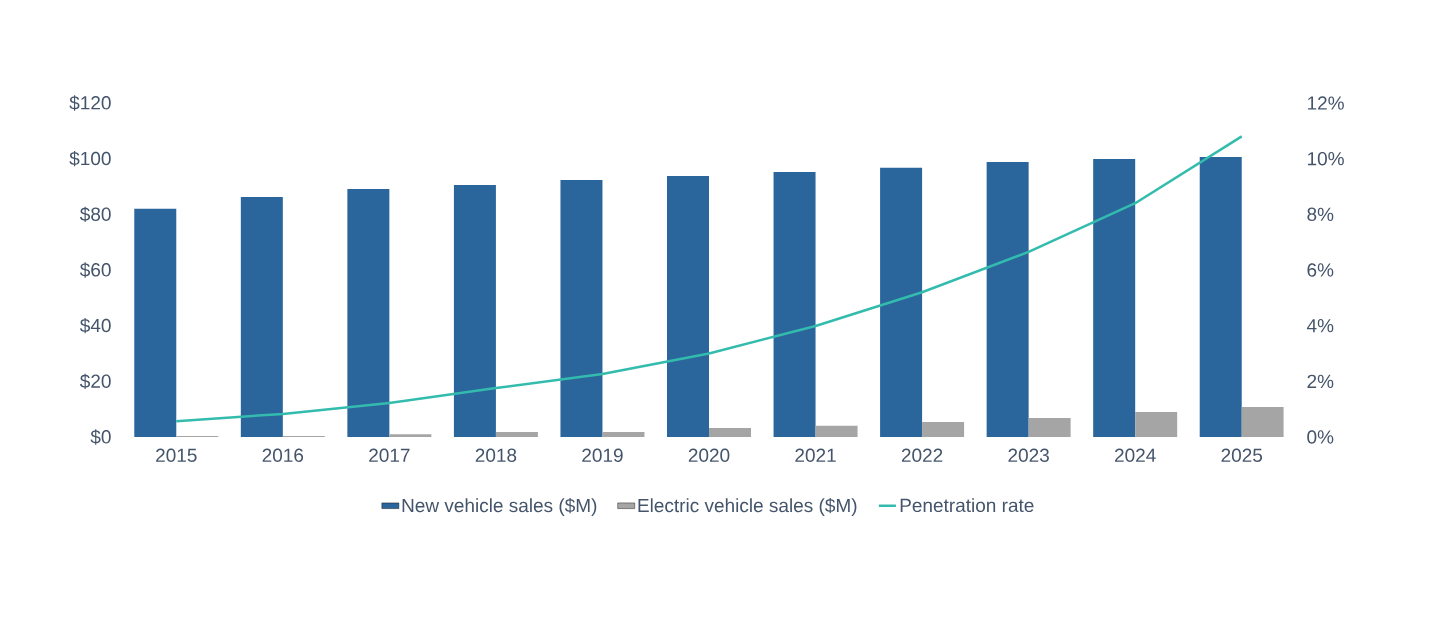 Image resolution: width=1439 pixels, height=641 pixels. What do you see at coordinates (389, 455) in the screenshot?
I see `x-tick-label: 2017` at bounding box center [389, 455].